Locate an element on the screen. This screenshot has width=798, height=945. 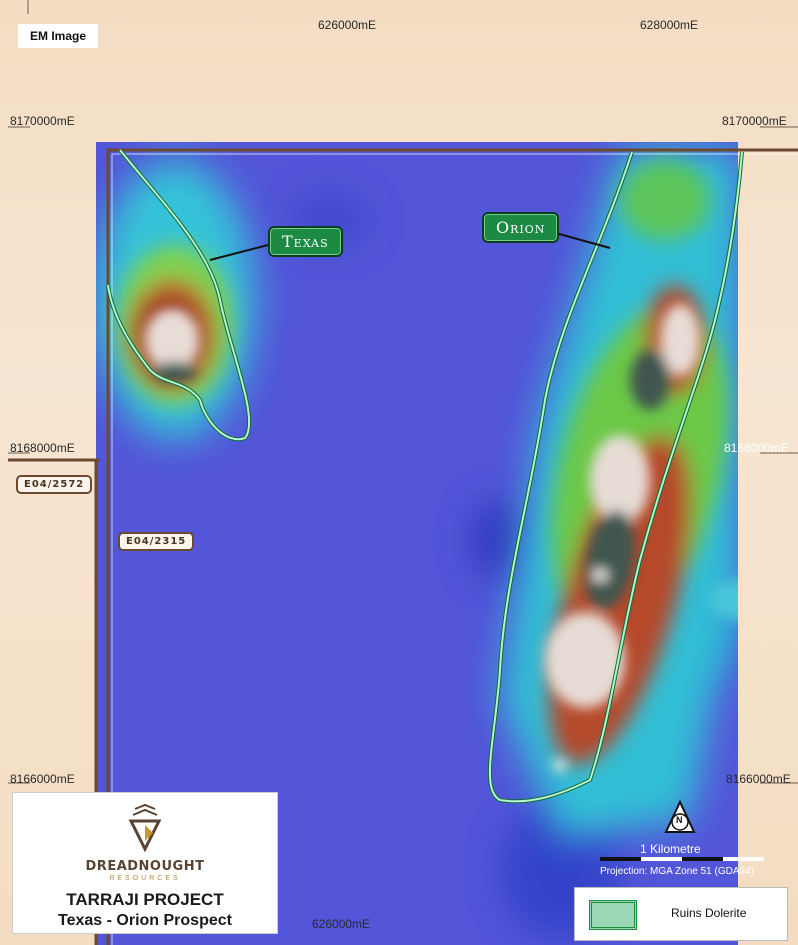
grid-label-easting-626000-top: 626000mE is located at coordinates (347, 25).